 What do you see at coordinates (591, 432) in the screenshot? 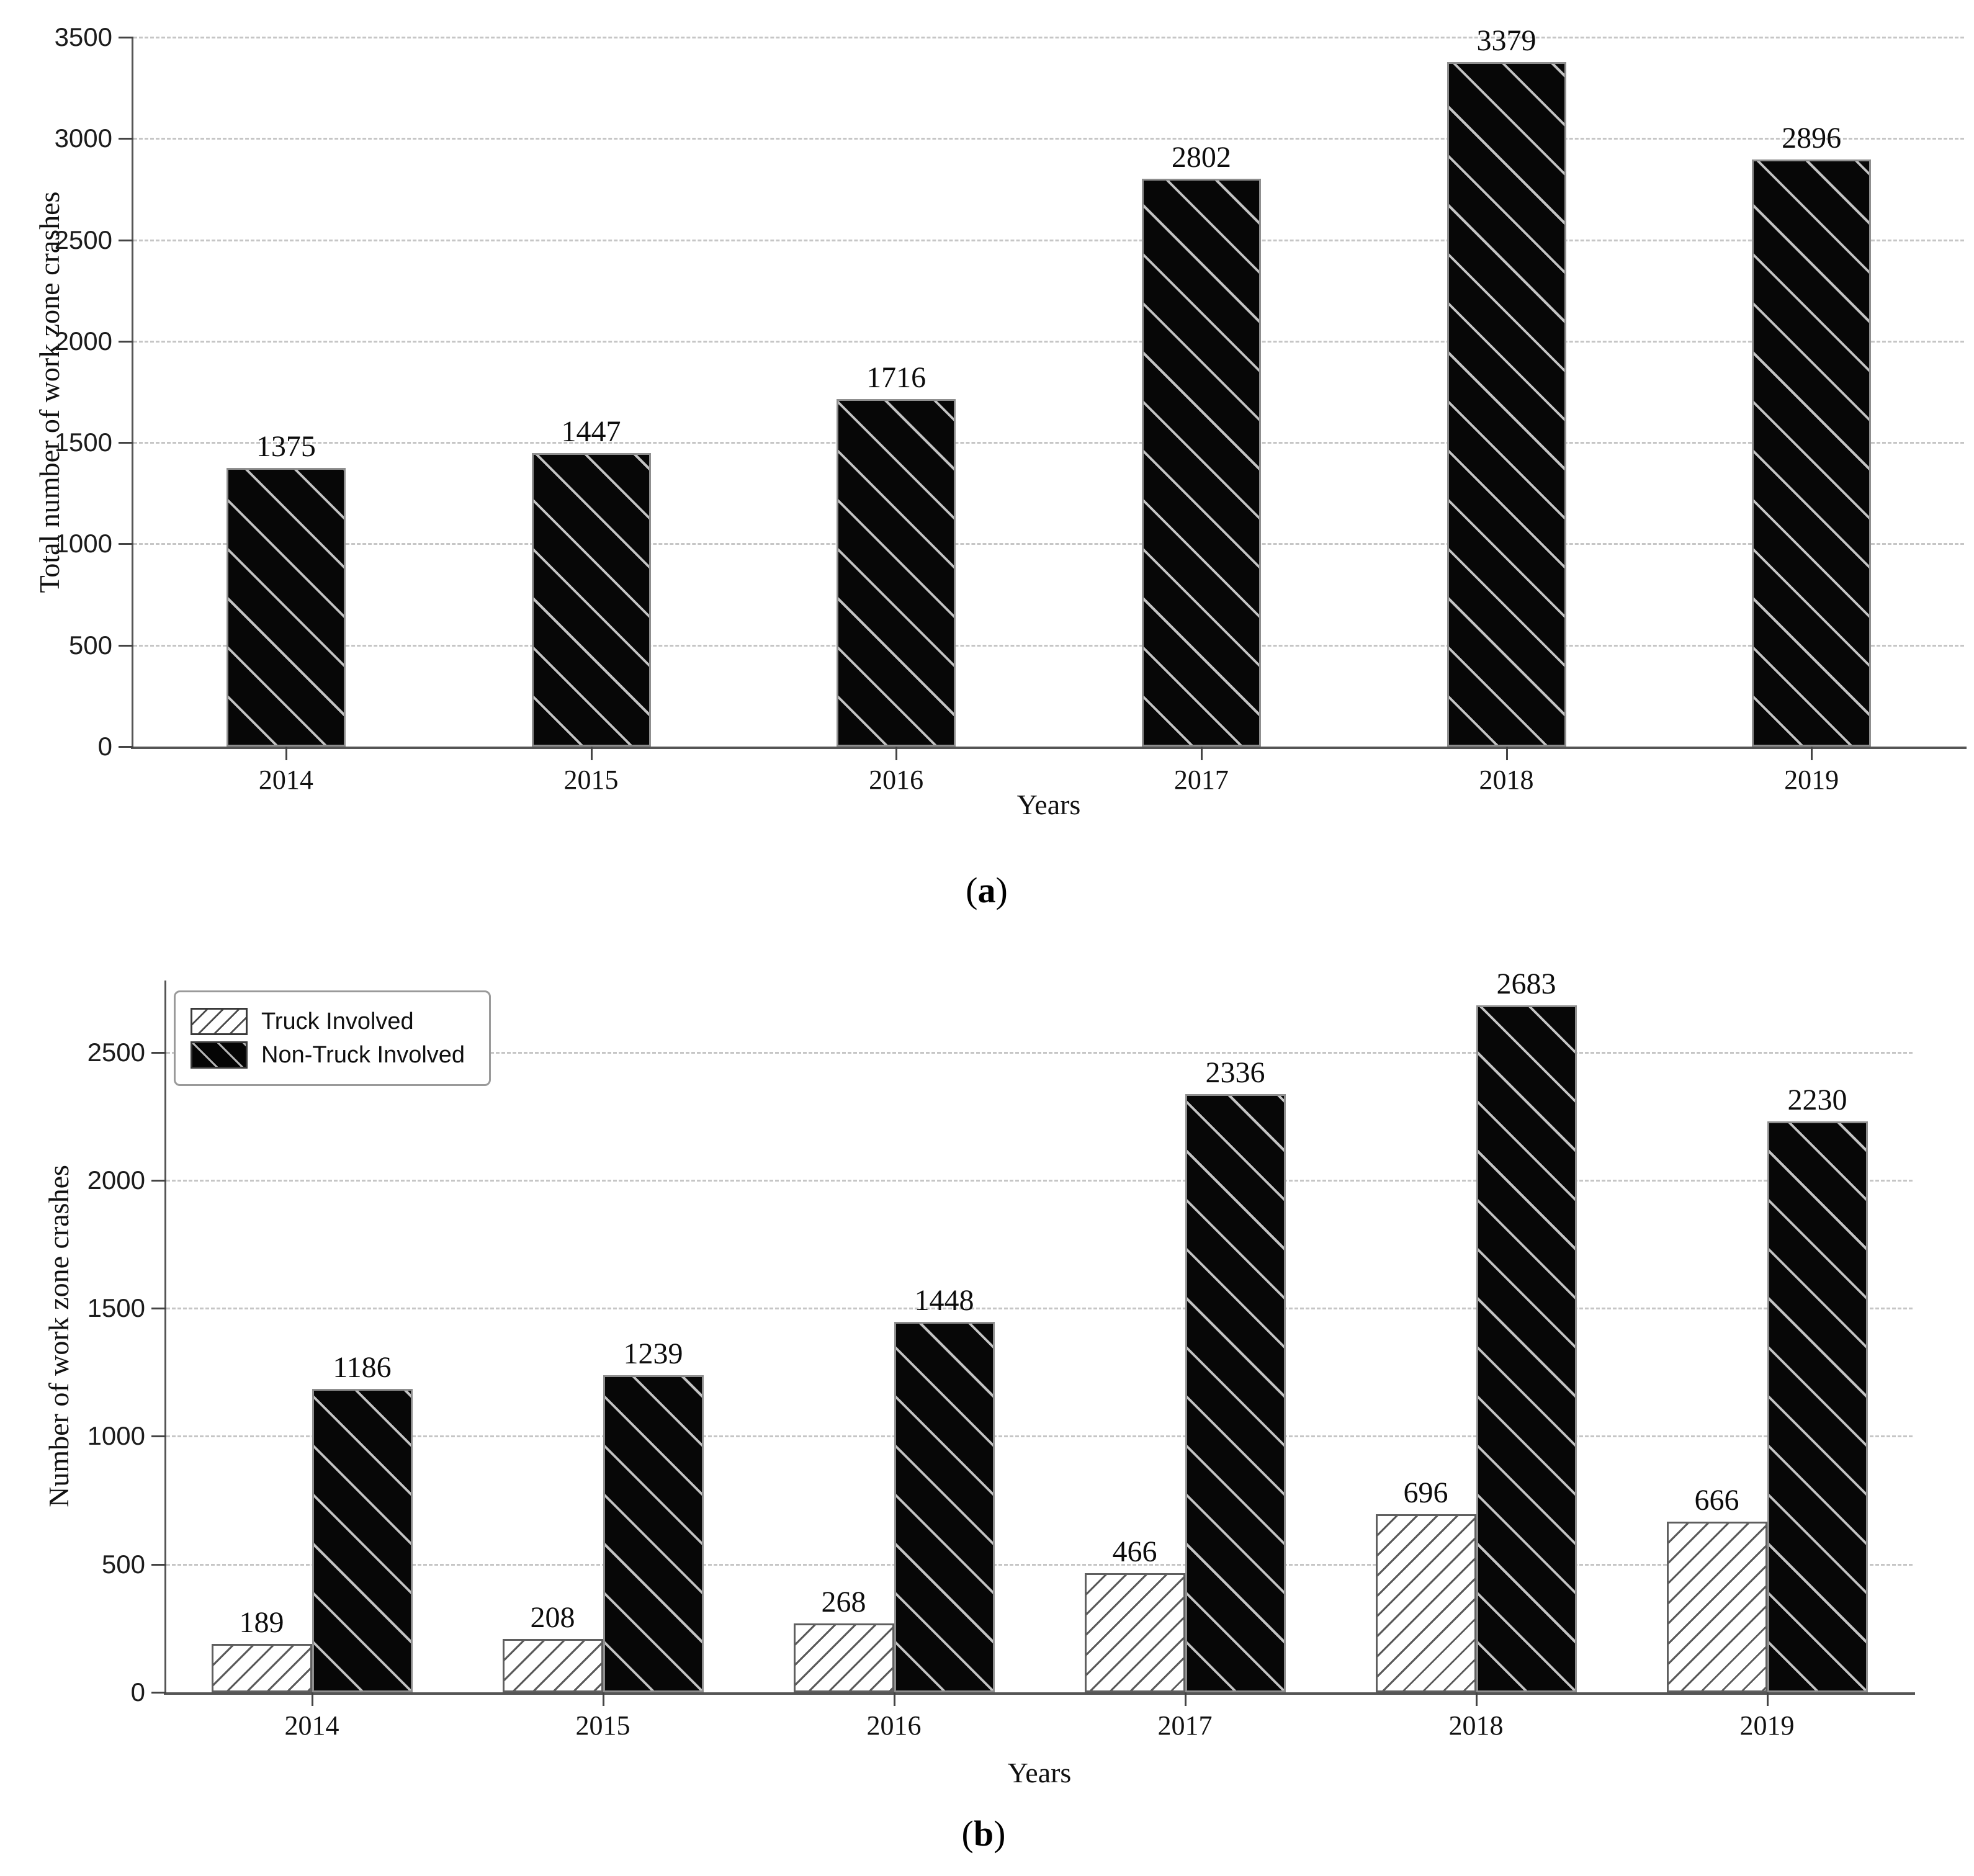
I see `bar-value-label-2015-s0: 1447` at bounding box center [591, 432].